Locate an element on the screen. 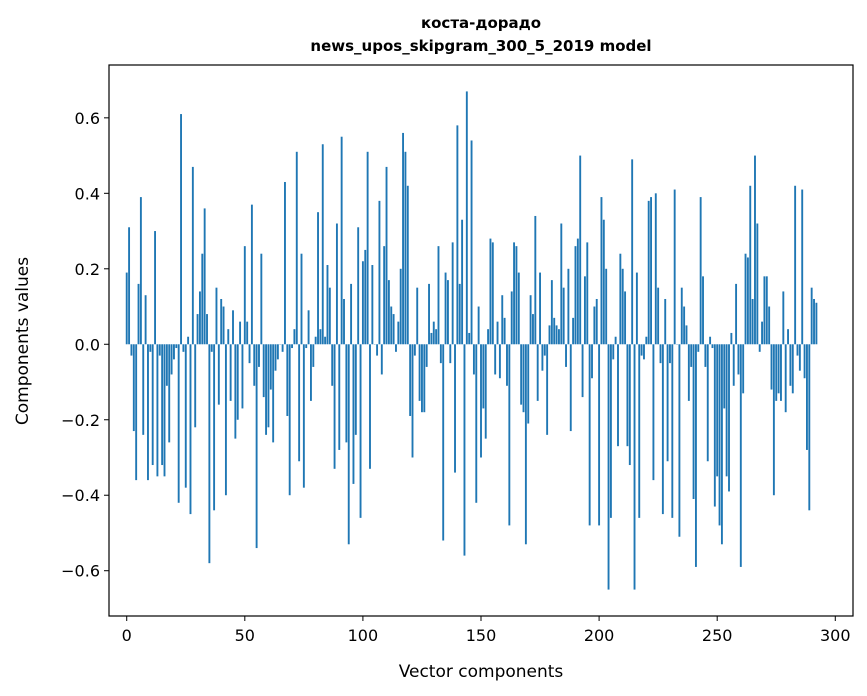 This screenshot has width=867, height=696. y-axis: −0.6 −0.4 −0.2 0.0 0.2 0.4 0.6 is located at coordinates (85, 345).